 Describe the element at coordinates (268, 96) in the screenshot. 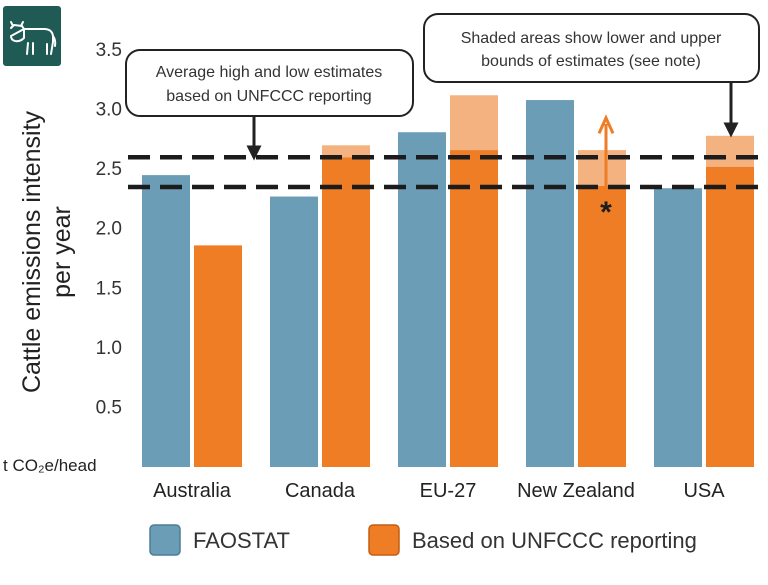

I see `annotation-average-line2: based on UNFCCC reporting` at that location.